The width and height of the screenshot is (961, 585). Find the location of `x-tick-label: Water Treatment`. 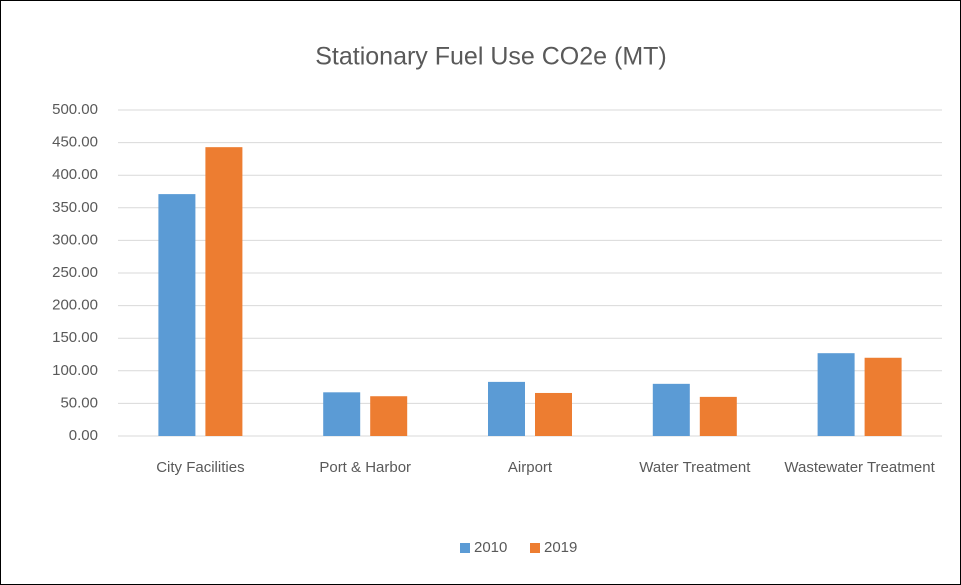

x-tick-label: Water Treatment is located at coordinates (695, 467).